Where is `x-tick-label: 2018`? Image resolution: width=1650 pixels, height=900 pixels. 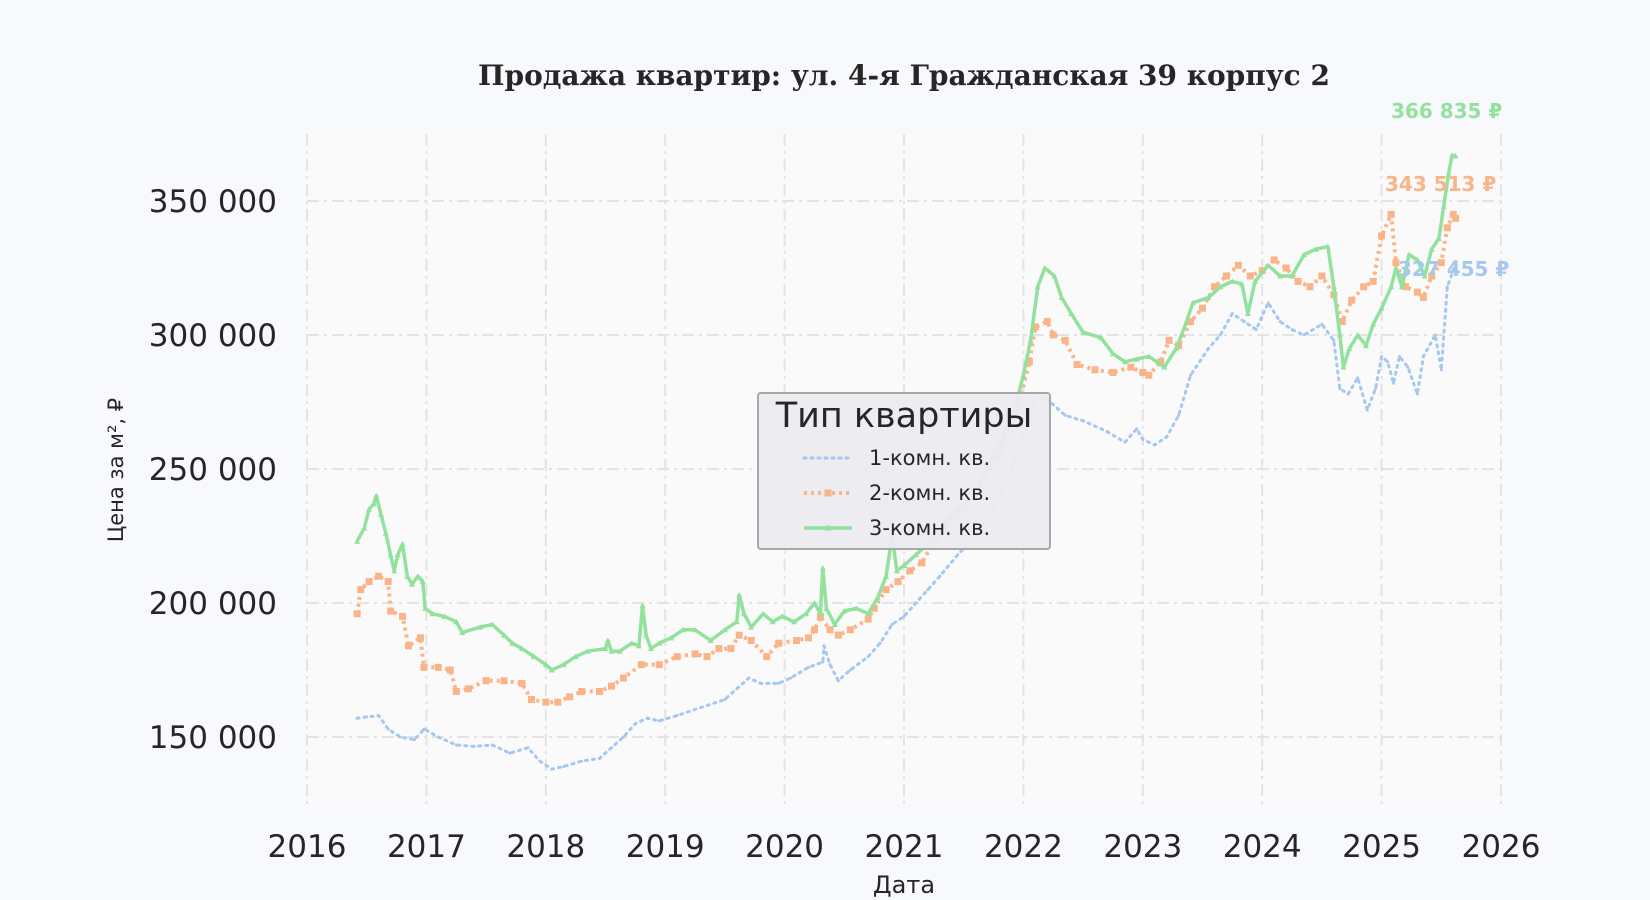 x-tick-label: 2018 is located at coordinates (545, 847).